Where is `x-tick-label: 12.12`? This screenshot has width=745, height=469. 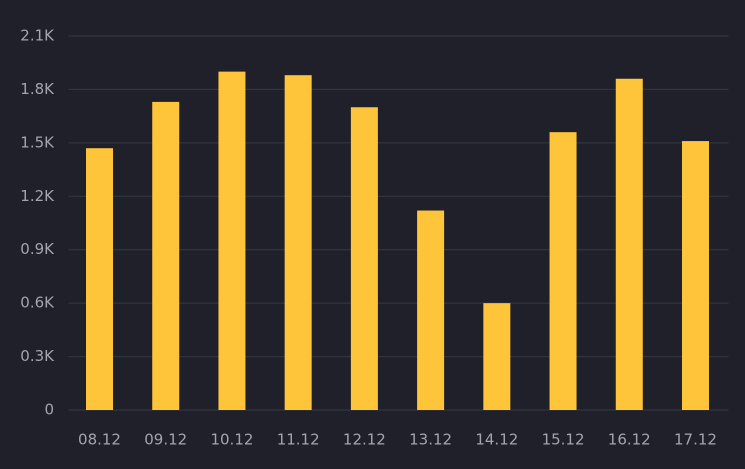
x-tick-label: 12.12 is located at coordinates (364, 440).